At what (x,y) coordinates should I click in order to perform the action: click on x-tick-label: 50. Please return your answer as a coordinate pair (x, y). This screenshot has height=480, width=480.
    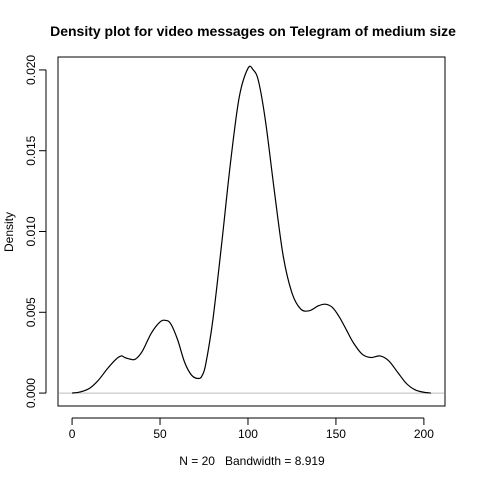
    Looking at the image, I should click on (160, 434).